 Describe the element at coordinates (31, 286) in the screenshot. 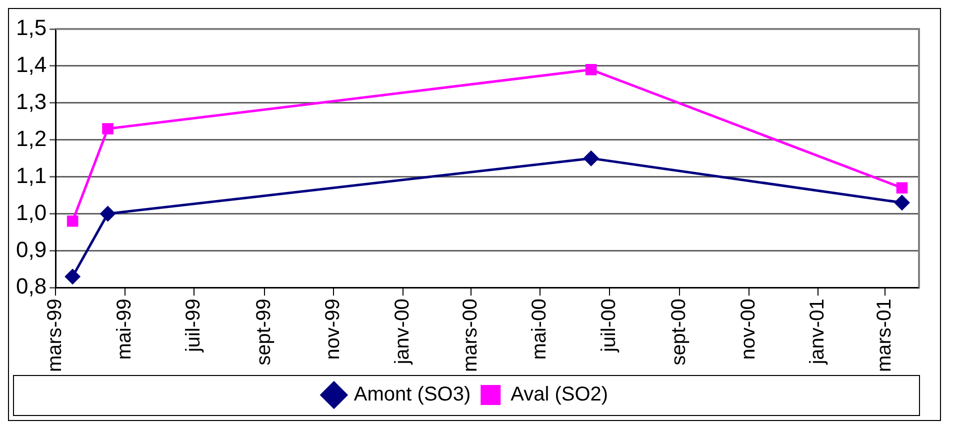

I see `y-tick-label: 0,8` at that location.